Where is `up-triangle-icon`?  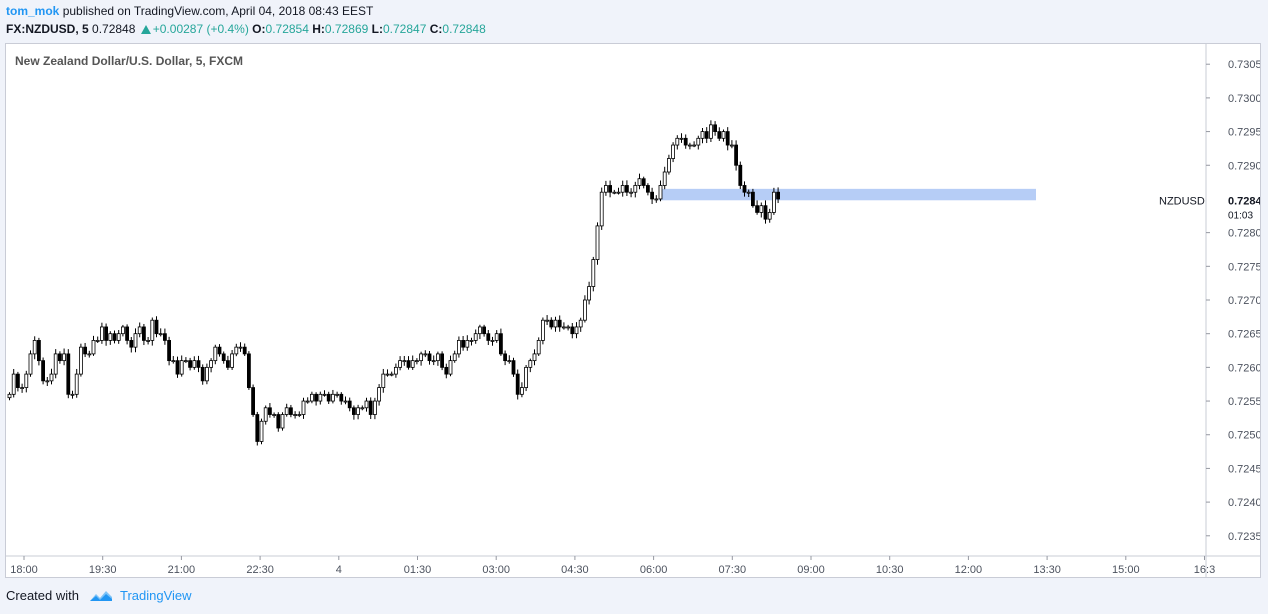 up-triangle-icon is located at coordinates (145, 29).